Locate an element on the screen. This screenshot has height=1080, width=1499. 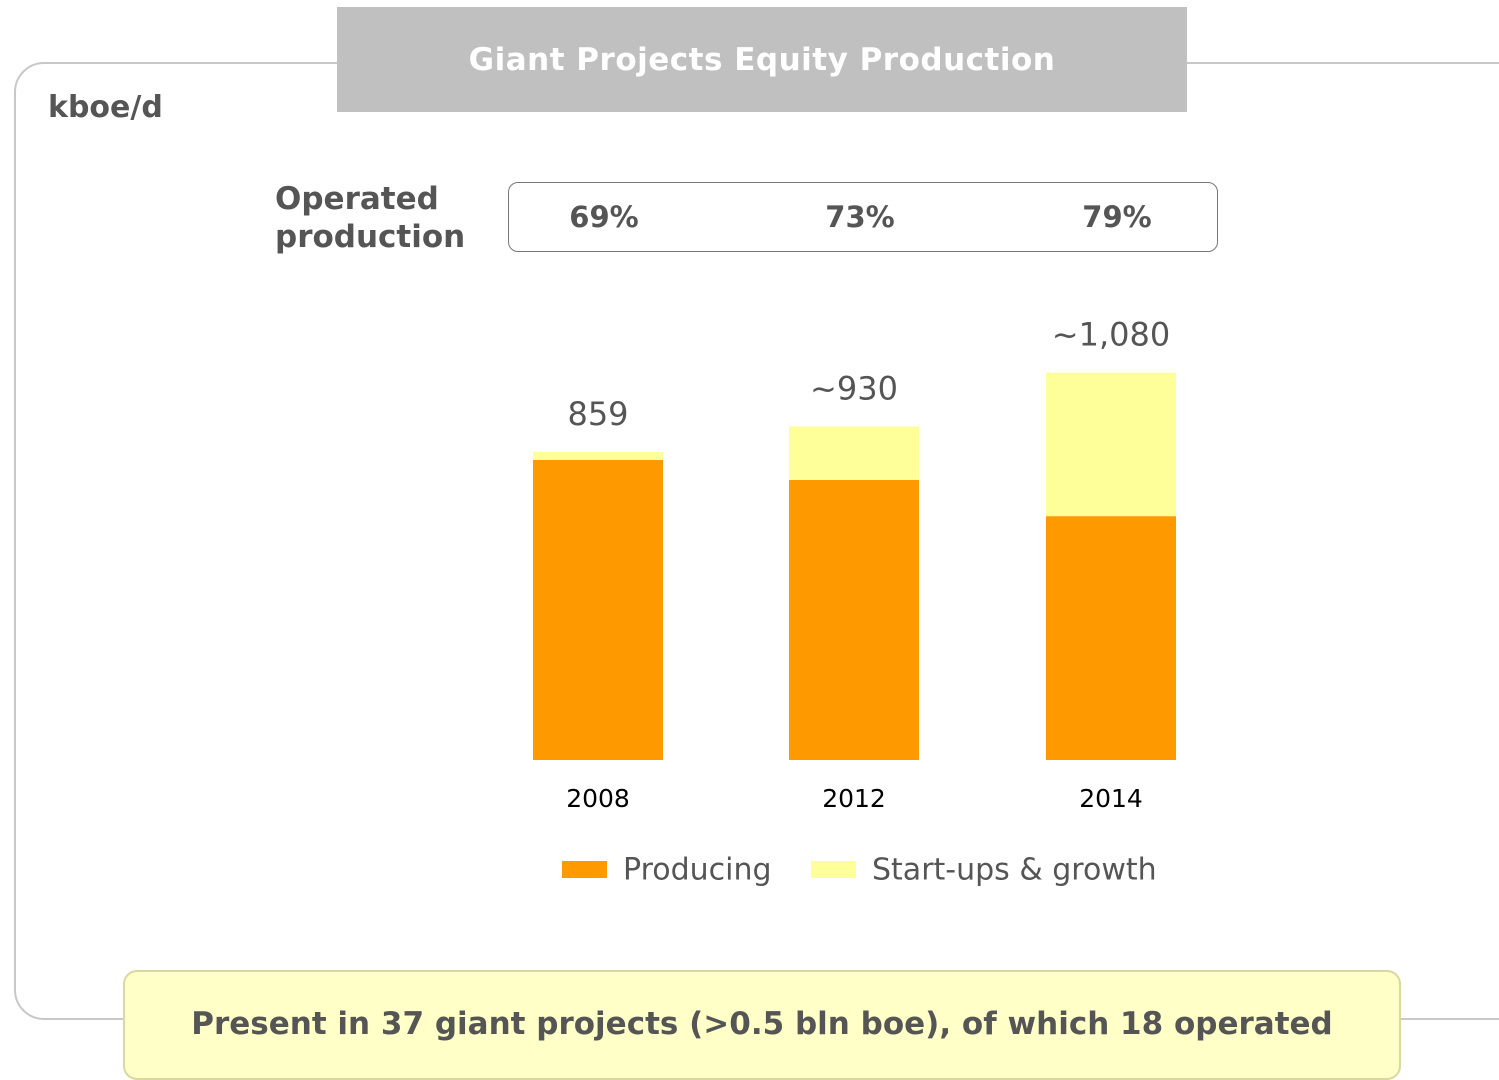
unit-label: kboe/d is located at coordinates (105, 107).